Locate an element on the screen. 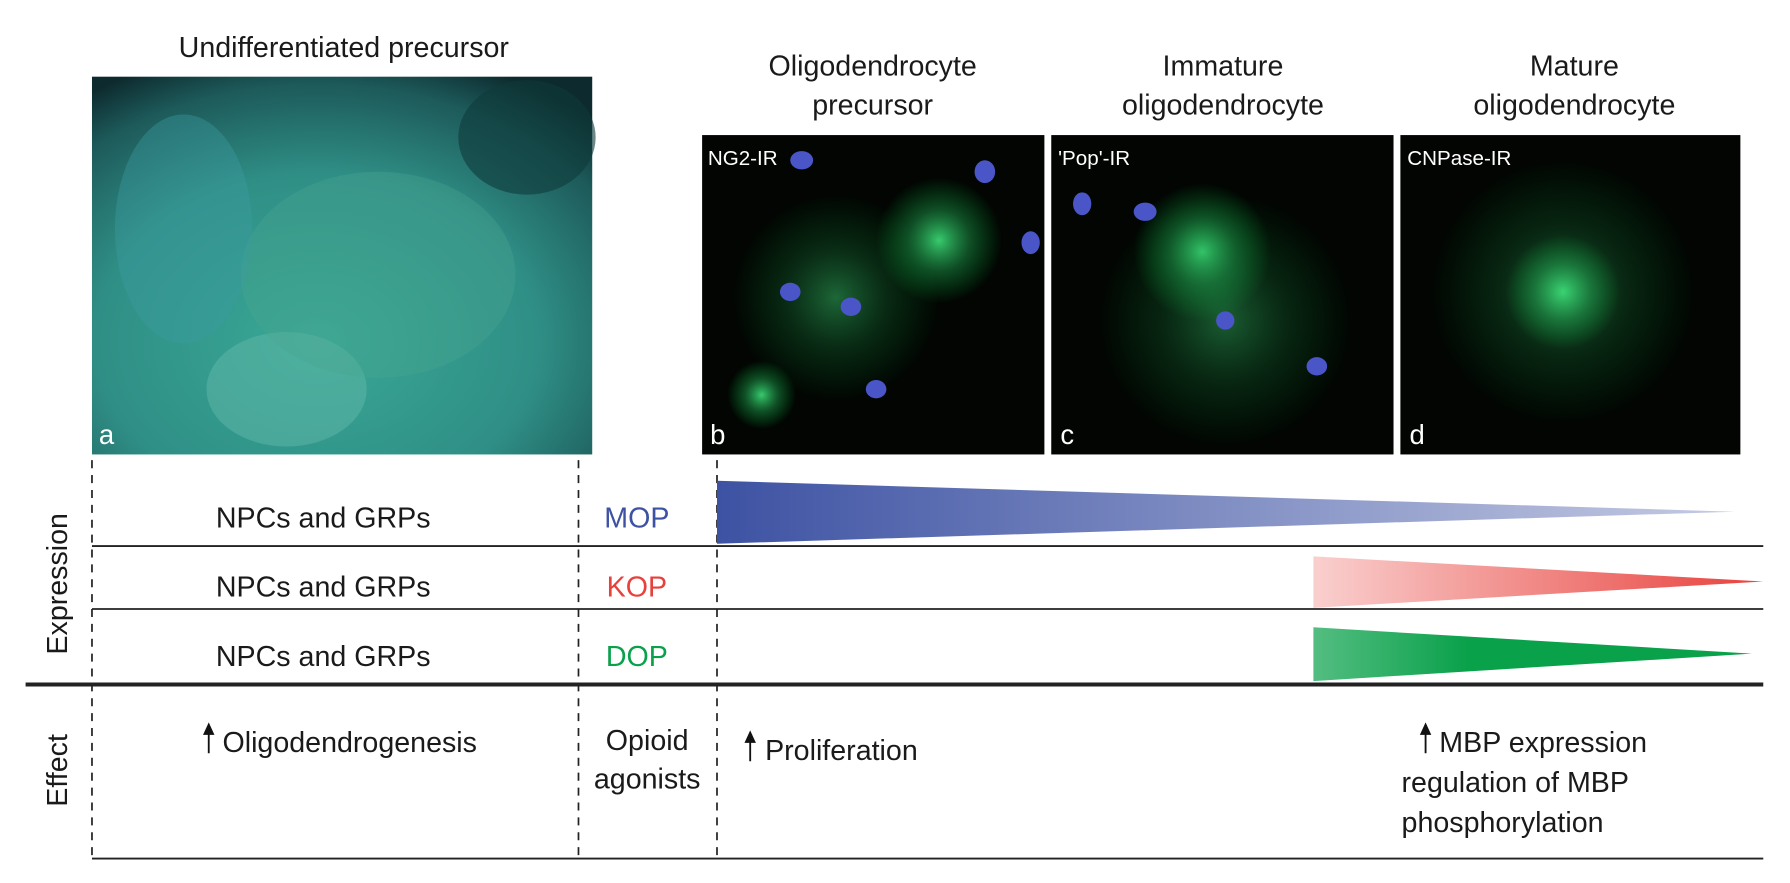 This screenshot has width=1790, height=883. receptor: DOP is located at coordinates (637, 657).